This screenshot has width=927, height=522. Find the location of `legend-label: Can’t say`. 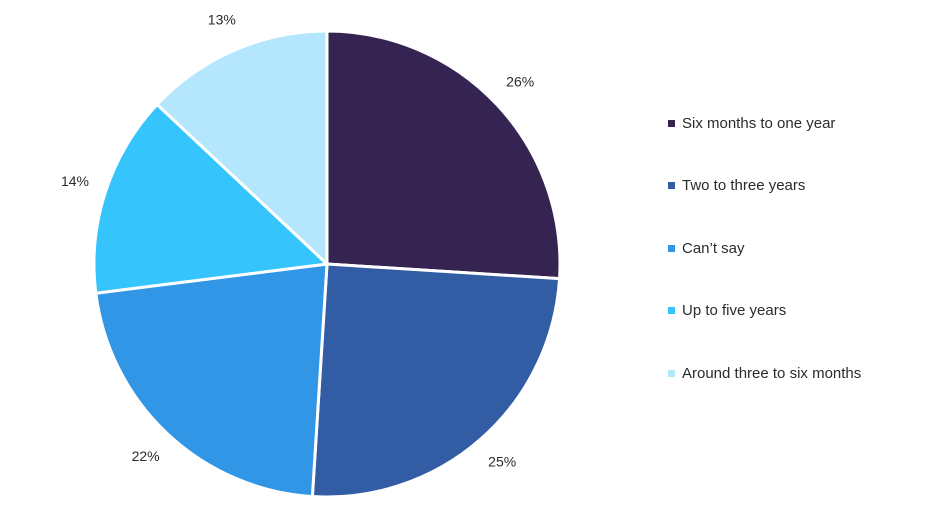

legend-label: Can’t say is located at coordinates (713, 248).